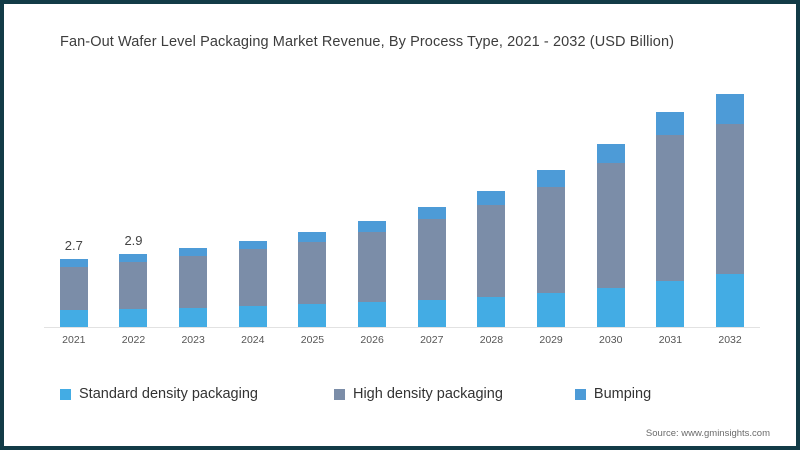  What do you see at coordinates (372, 340) in the screenshot?
I see `x-axis-tick-label: 2026` at bounding box center [372, 340].